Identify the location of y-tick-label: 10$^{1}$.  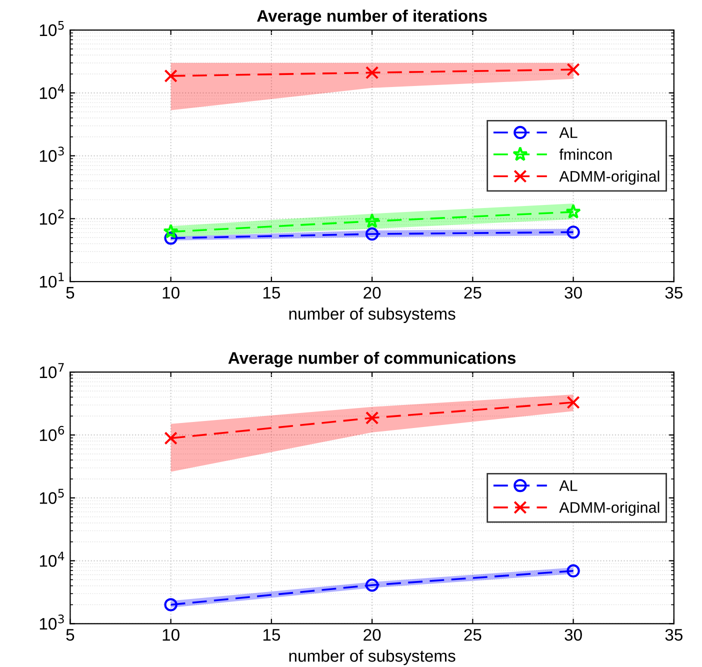
(52, 280).